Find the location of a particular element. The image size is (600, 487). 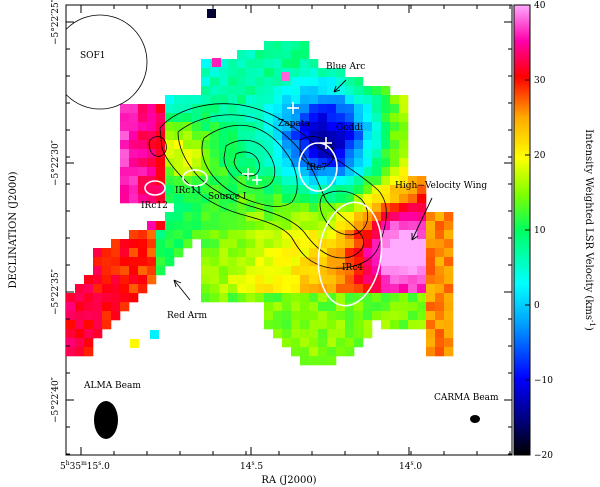

alma-beam-ellipse is located at coordinates (106, 420).